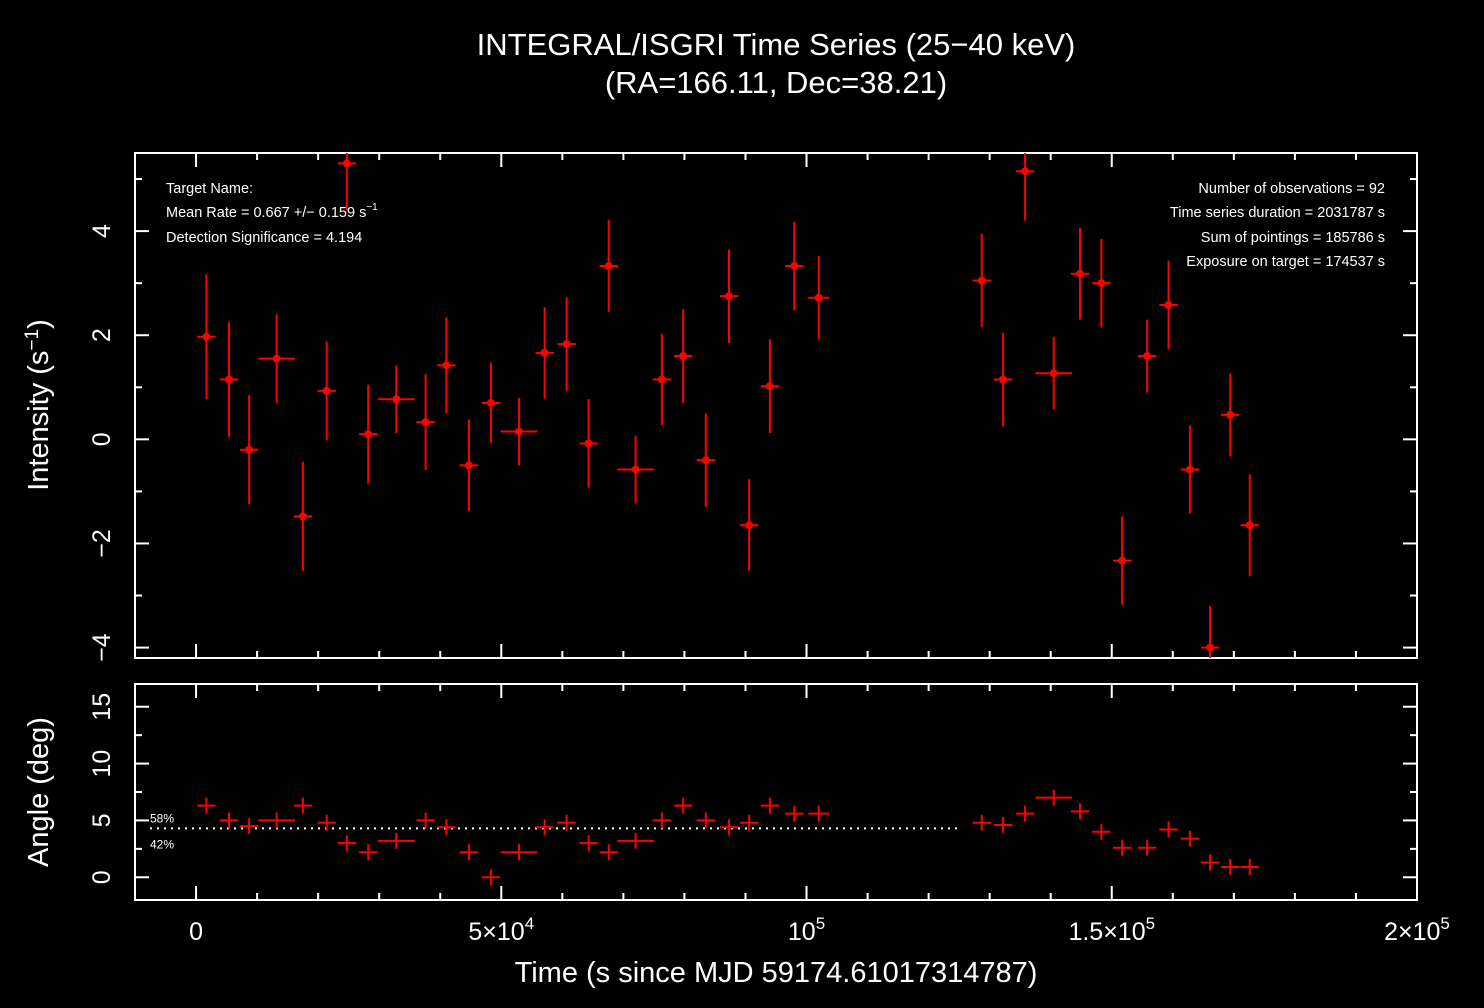 The width and height of the screenshot is (1484, 1008). I want to click on chart-title: INTEGRAL/ISGRI Time Series (25−40 keV), so click(776, 44).